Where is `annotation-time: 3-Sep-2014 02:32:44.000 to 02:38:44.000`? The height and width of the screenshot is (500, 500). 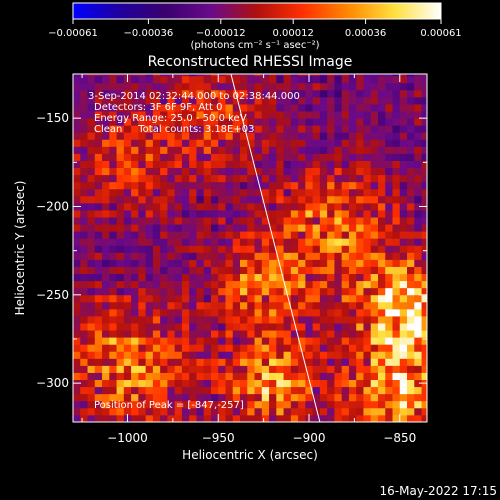 annotation-time: 3-Sep-2014 02:32:44.000 to 02:38:44.000 is located at coordinates (194, 96).